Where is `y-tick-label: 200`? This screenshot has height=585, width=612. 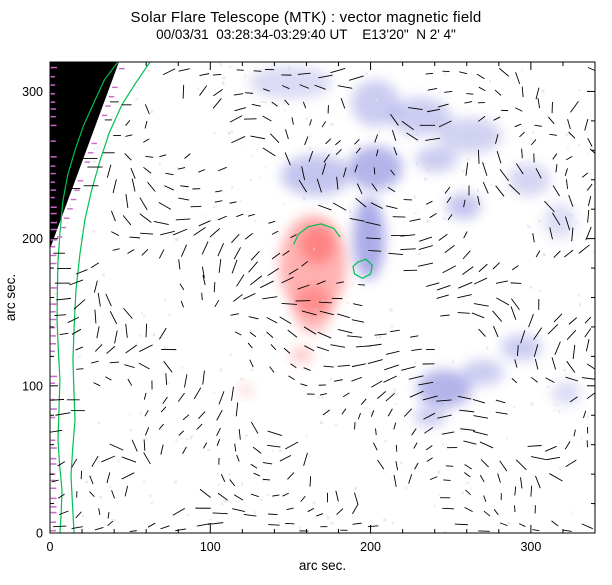
y-tick-label: 200 is located at coordinates (32, 239).